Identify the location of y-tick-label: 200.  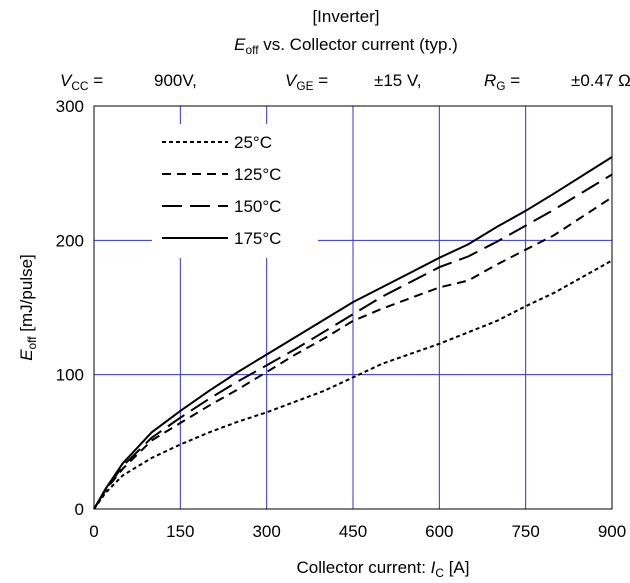
(70, 240).